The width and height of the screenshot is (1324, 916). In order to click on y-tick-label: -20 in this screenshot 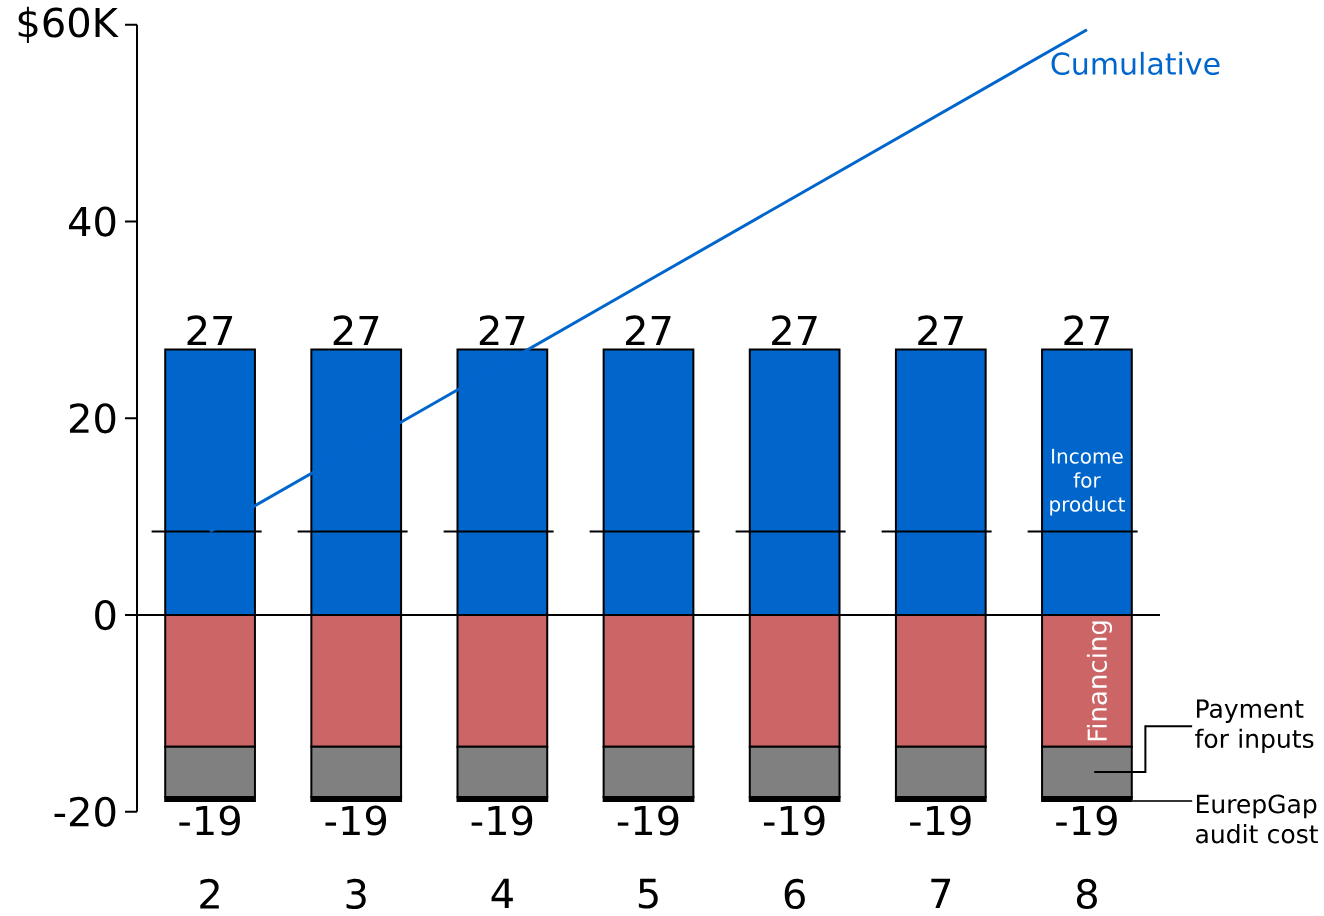, I will do `click(85, 812)`.